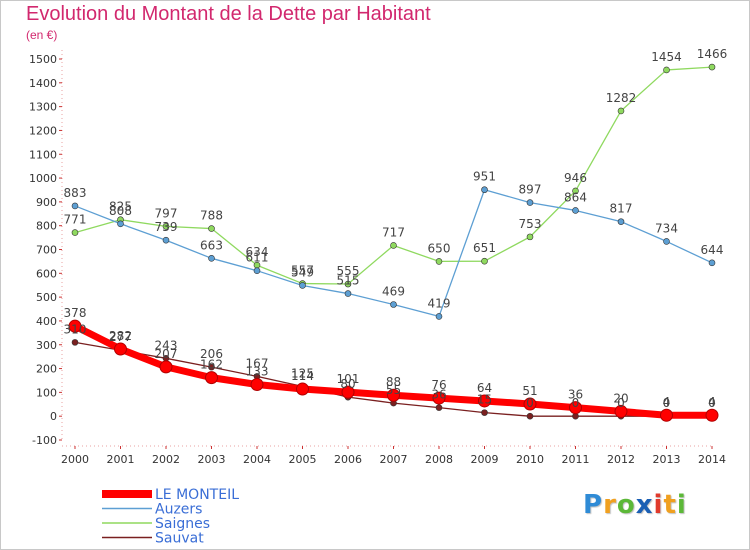  Describe the element at coordinates (302, 272) in the screenshot. I see `data-label: 549` at that location.